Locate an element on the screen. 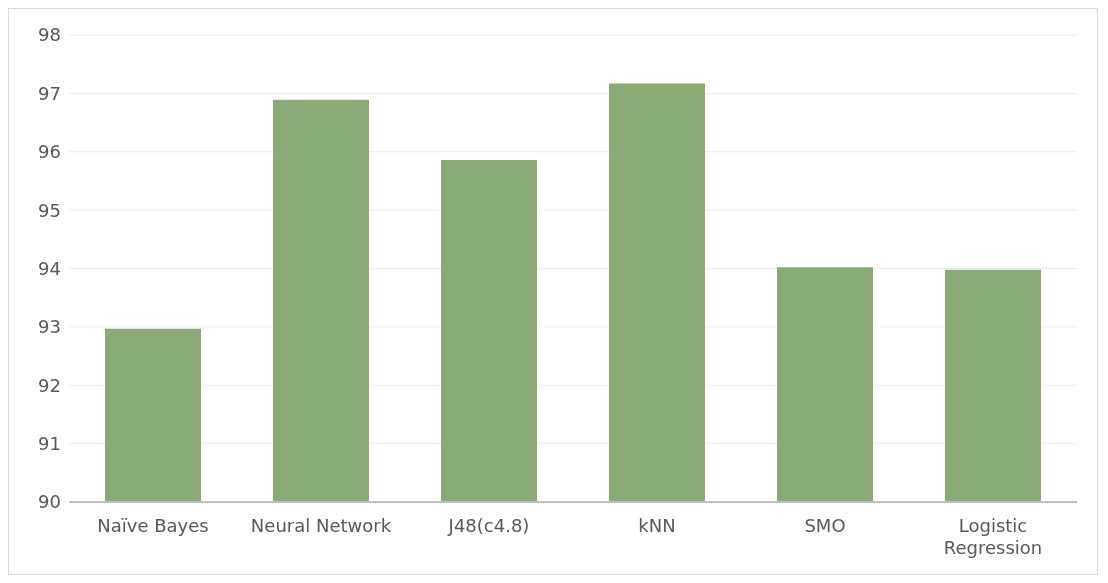 Image resolution: width=1108 pixels, height=583 pixels. y-tick-label: 92 is located at coordinates (49, 385).